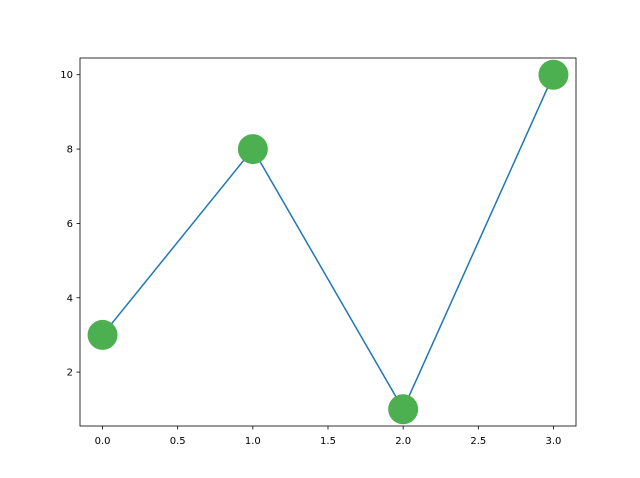  What do you see at coordinates (178, 441) in the screenshot?
I see `x-tick-label: 0.5` at bounding box center [178, 441].